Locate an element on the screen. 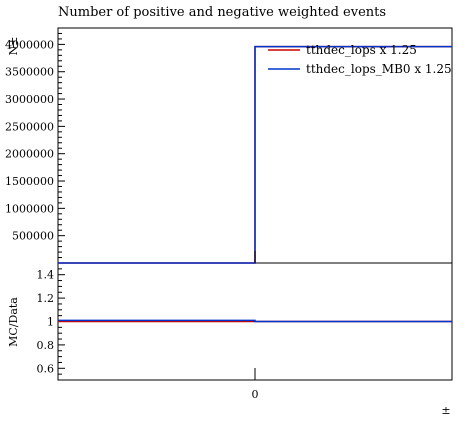 The width and height of the screenshot is (467, 421). ratio-series-group is located at coordinates (255, 321).